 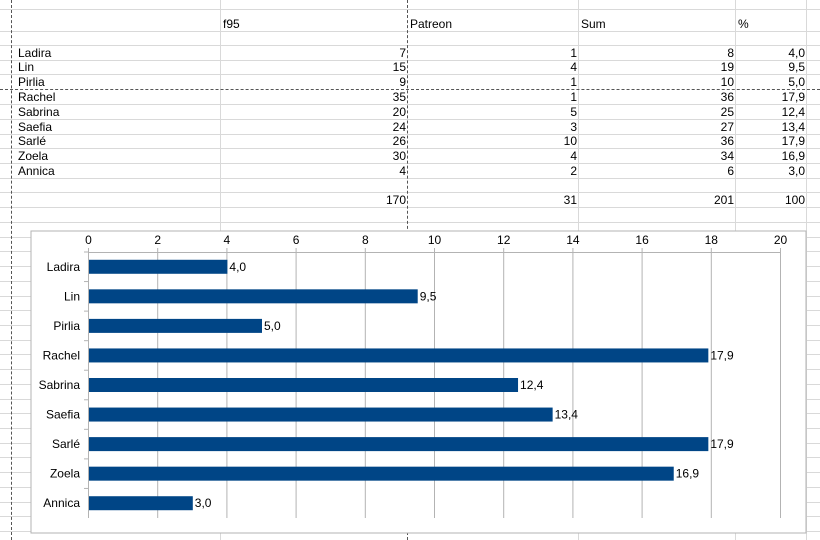 What do you see at coordinates (567, 415) in the screenshot?
I see `data-label: 13,4` at bounding box center [567, 415].